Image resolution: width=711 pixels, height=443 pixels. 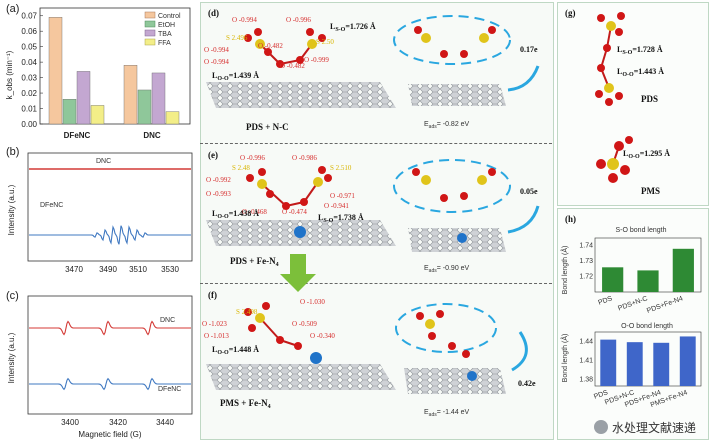 I want to click on chart-a-cat-dfenc: DFeNC, so click(x=77, y=135).